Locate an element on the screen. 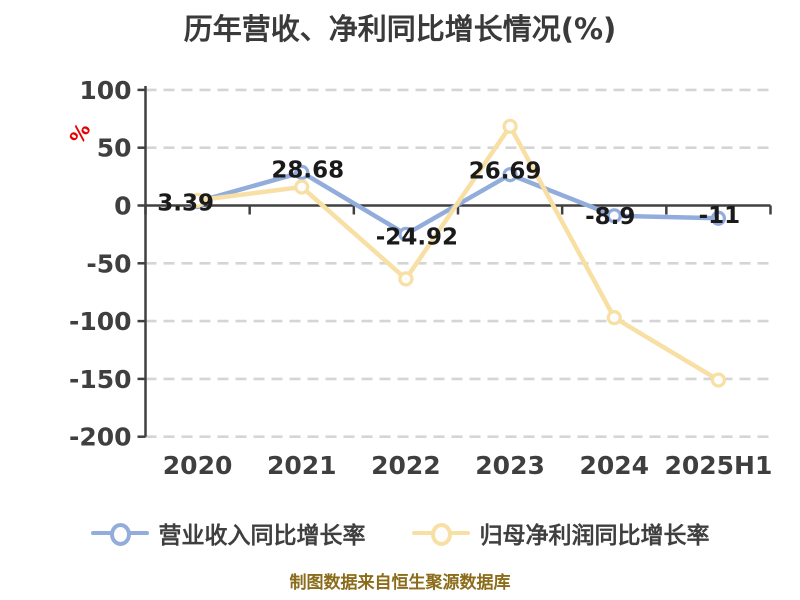  legend-item-revenue: 营业收入同比增长率 is located at coordinates (228, 533).